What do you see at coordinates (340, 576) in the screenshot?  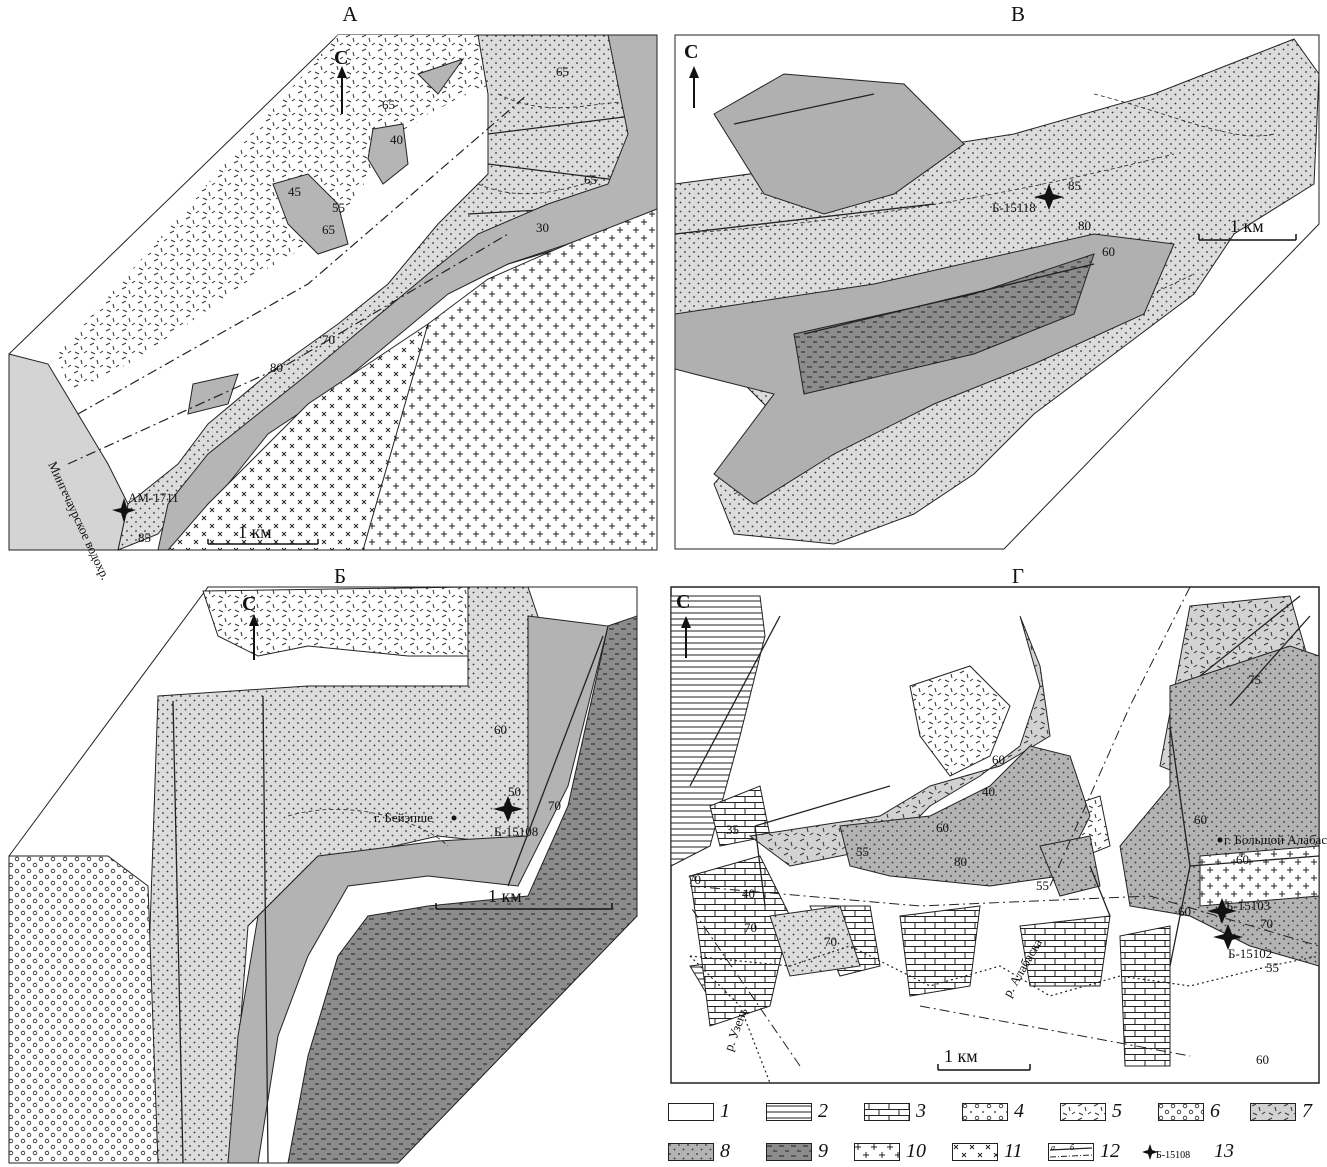 I see `panel-v-title: Б` at bounding box center [340, 576].